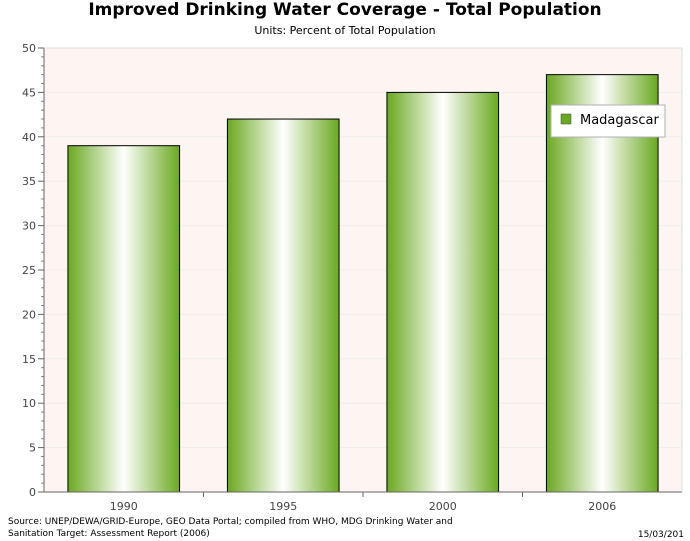 The image size is (690, 541). Describe the element at coordinates (29, 226) in the screenshot. I see `y-tick-label: 30` at that location.